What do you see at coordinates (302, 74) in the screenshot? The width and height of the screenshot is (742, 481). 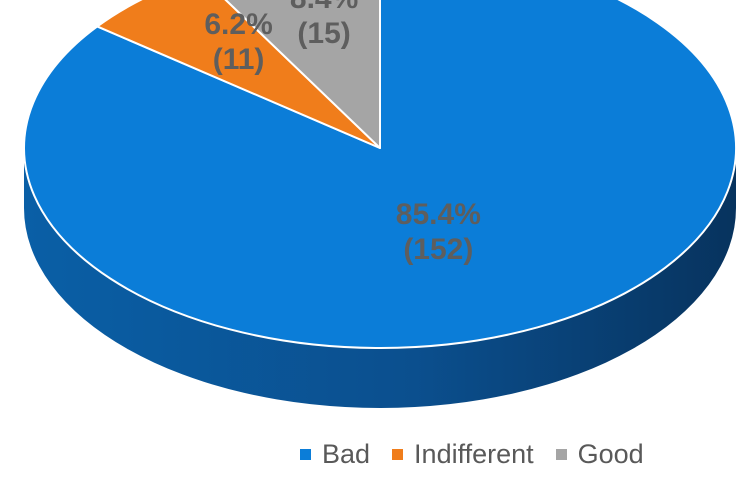 I see `pie-slice-good` at bounding box center [302, 74].